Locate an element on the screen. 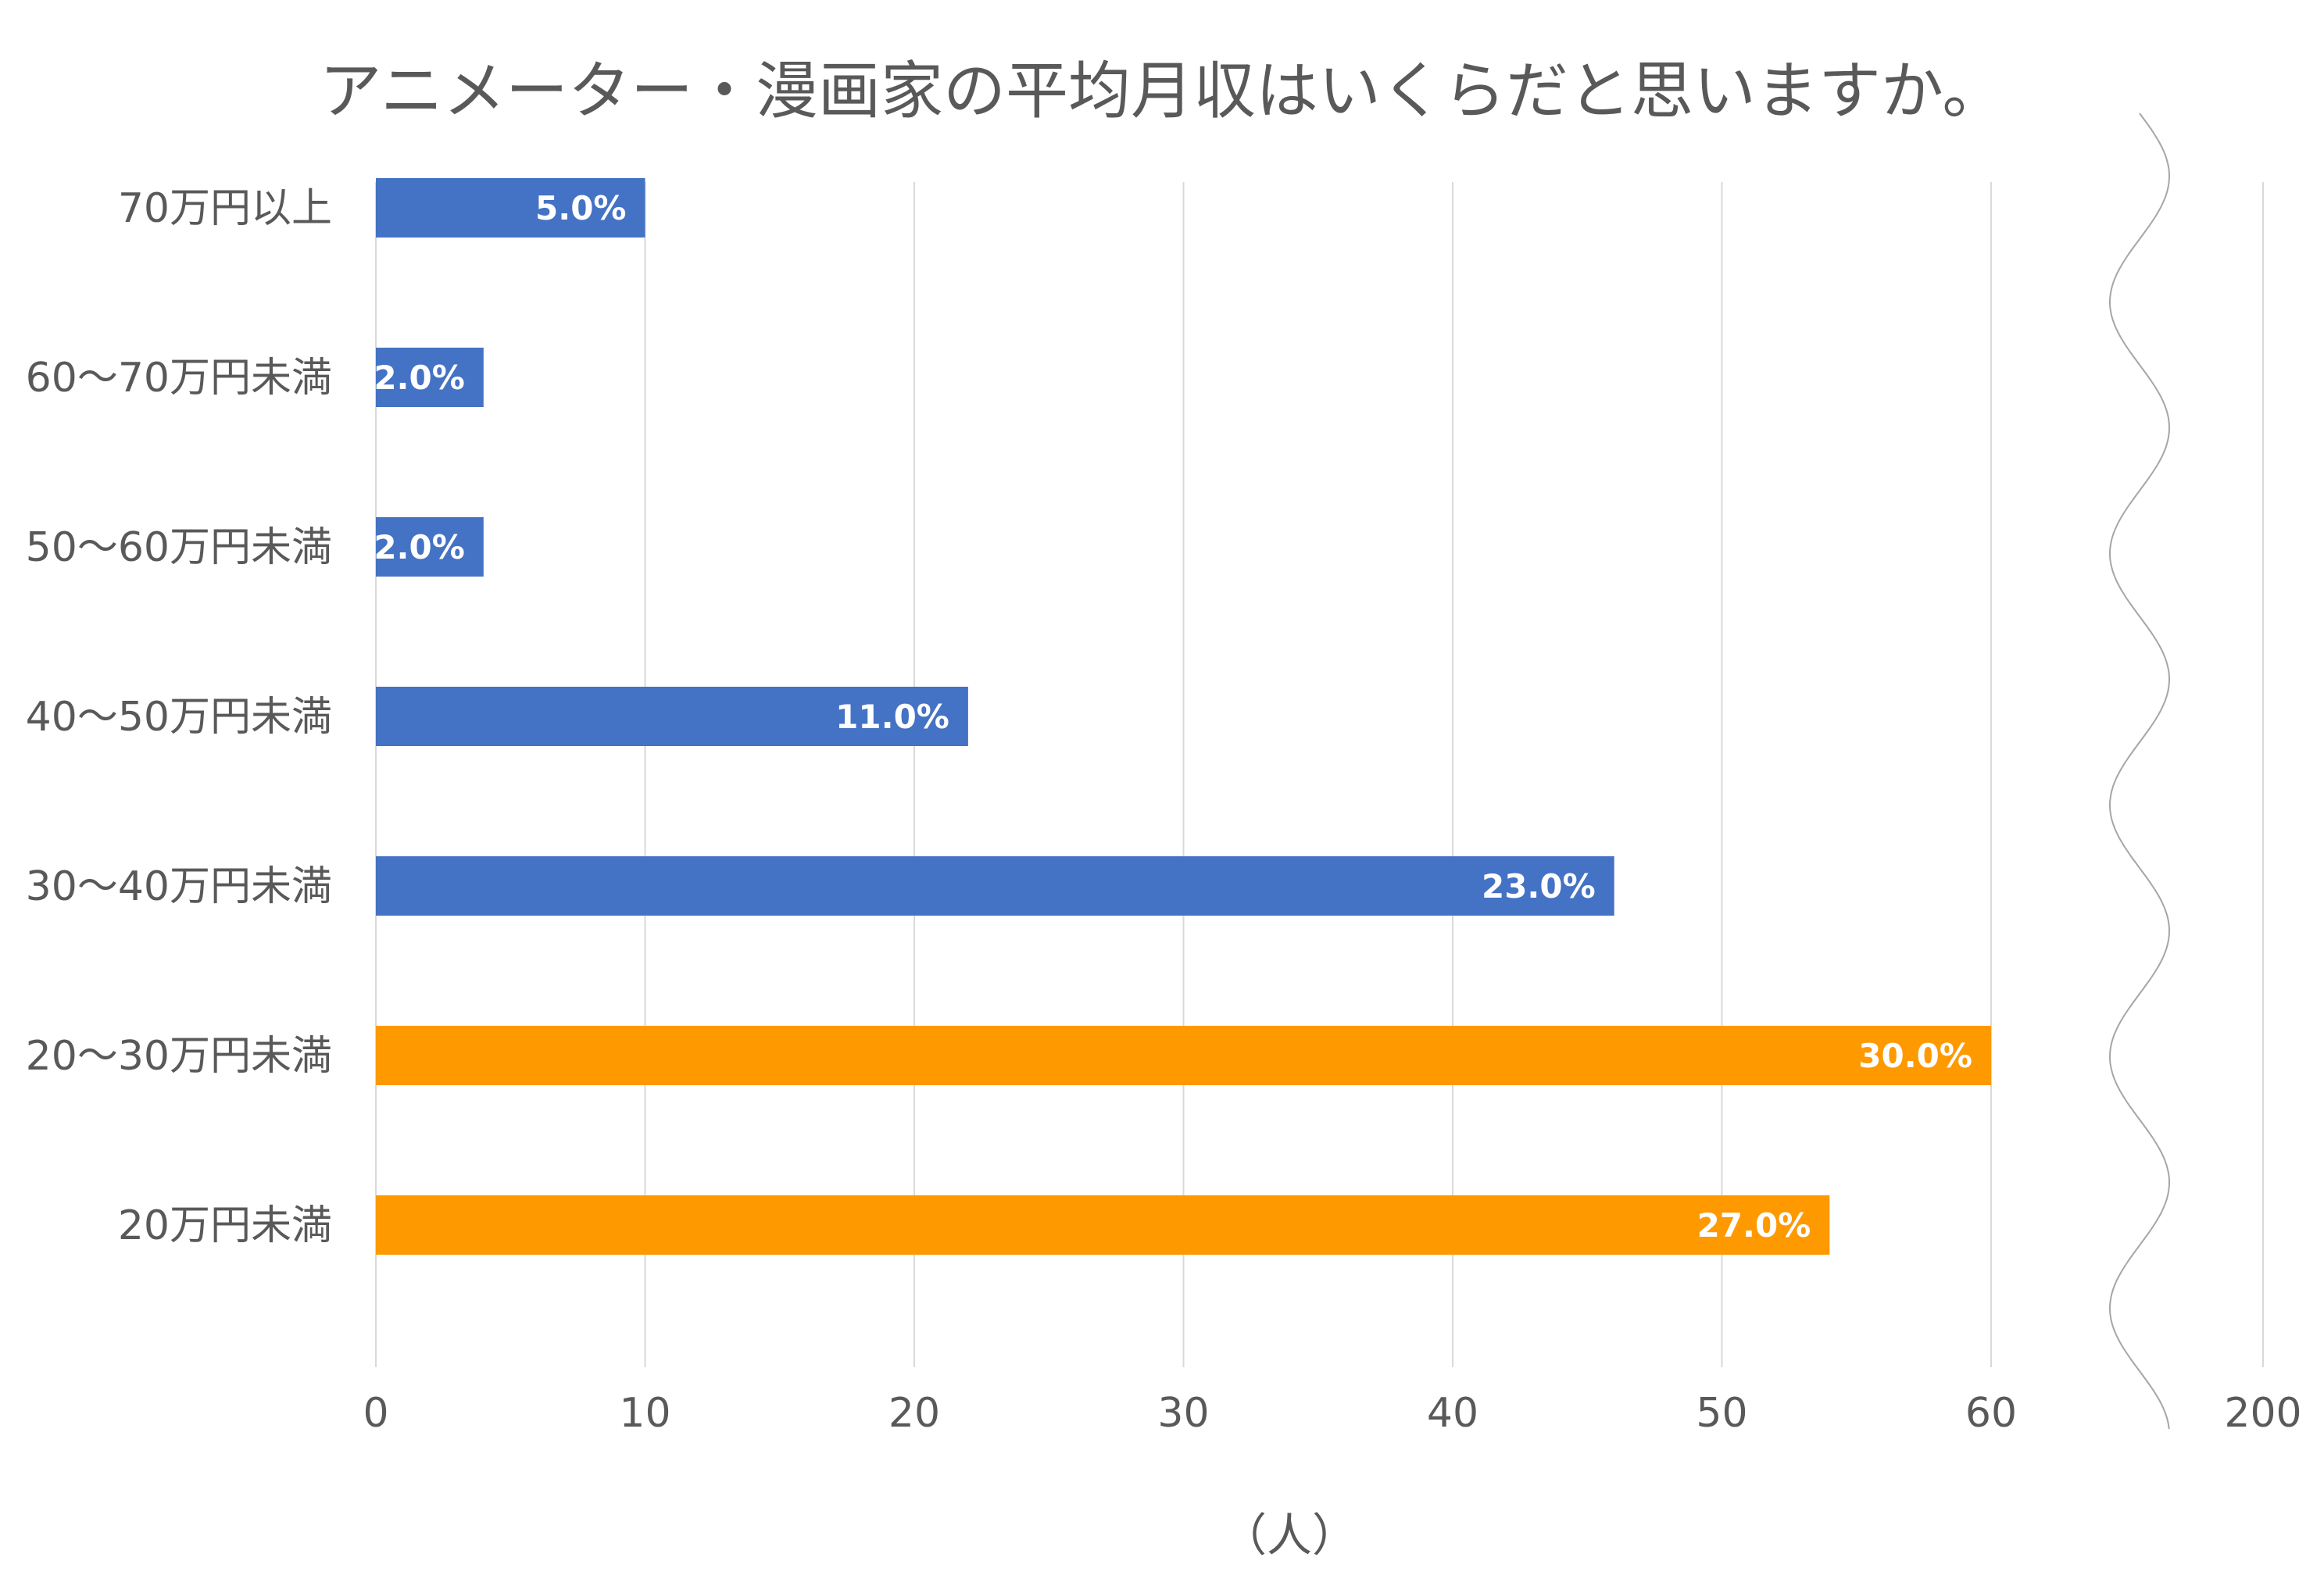  x-tick-label: 30 is located at coordinates (1183, 1413).